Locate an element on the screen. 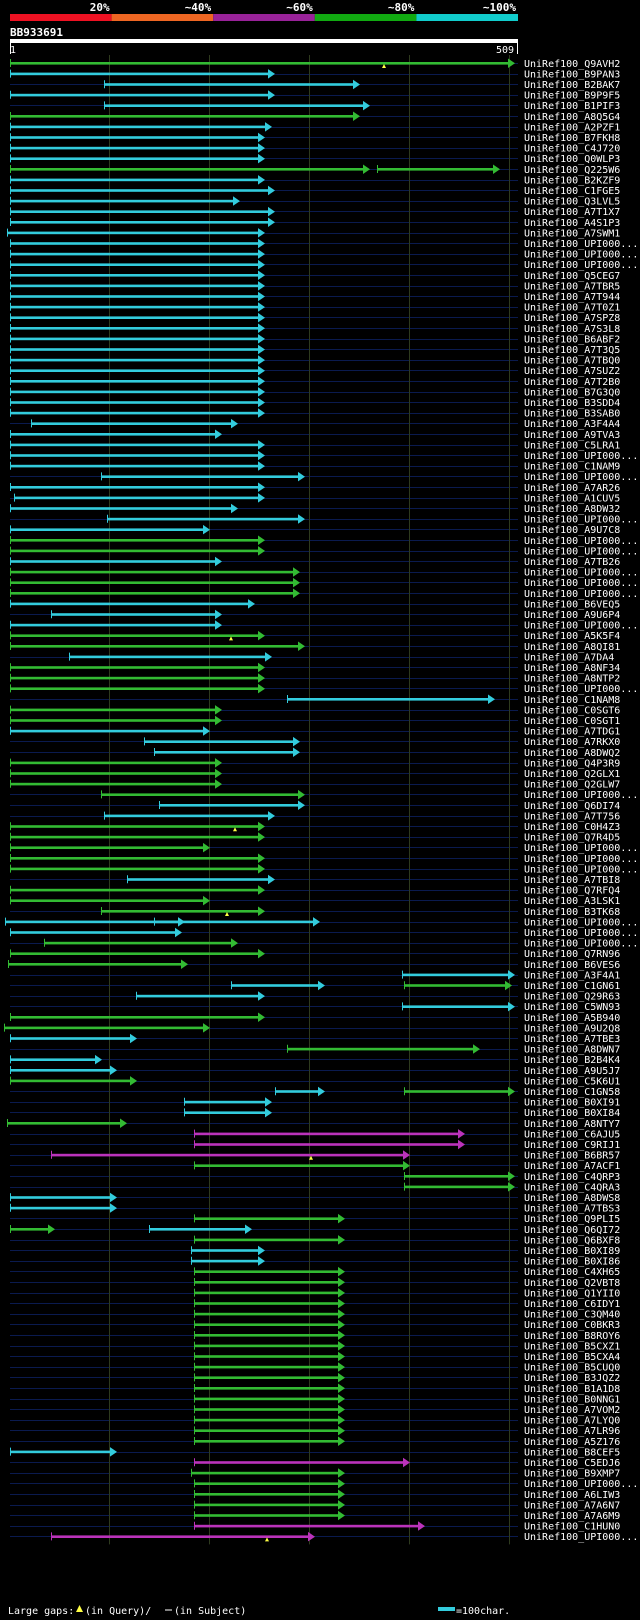 Image resolution: width=640 pixels, height=1620 pixels. hit-row: UniRef100_Q4P3R9 is located at coordinates (315, 763).